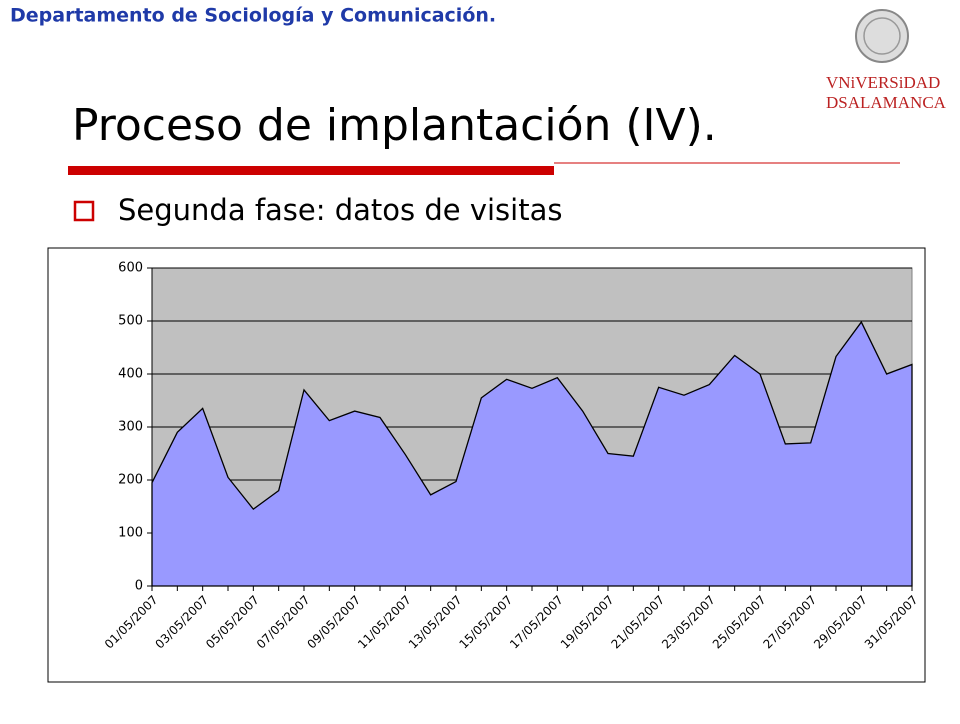 This screenshot has width=960, height=724. What do you see at coordinates (340, 210) in the screenshot?
I see `bullet-text: Segunda fase: datos de visitas` at bounding box center [340, 210].